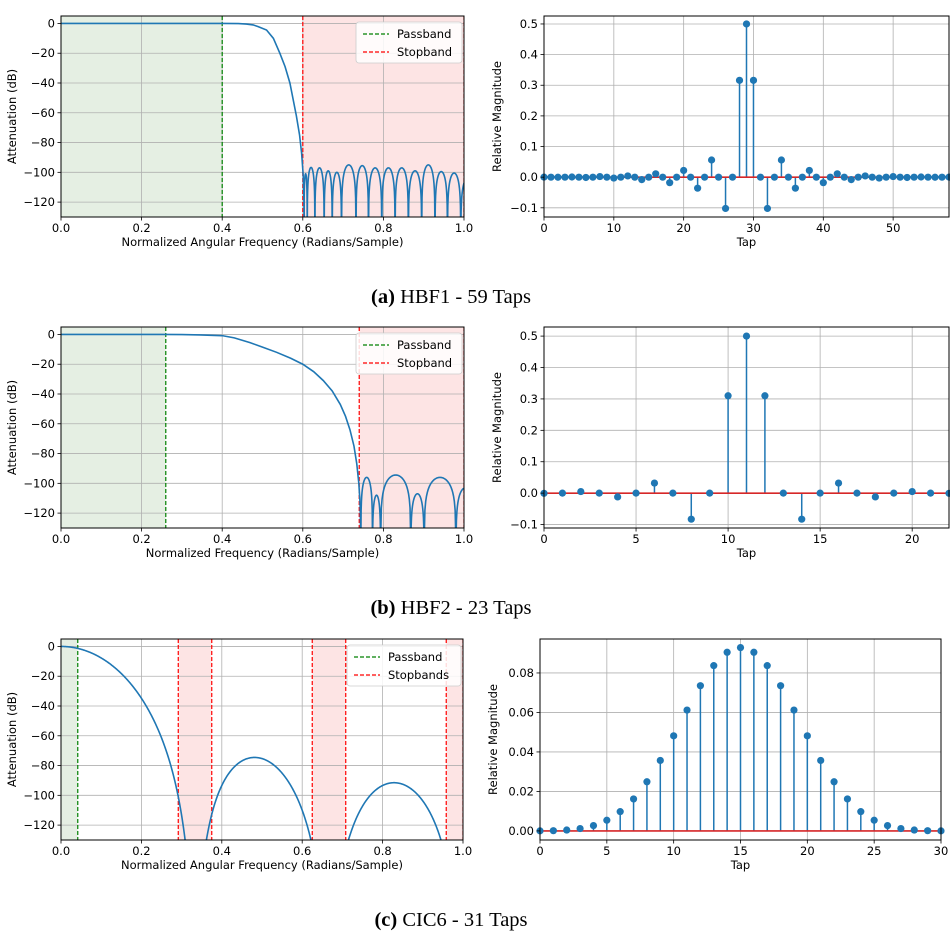  Describe the element at coordinates (382, 608) in the screenshot. I see `caption-label: (b)` at that location.